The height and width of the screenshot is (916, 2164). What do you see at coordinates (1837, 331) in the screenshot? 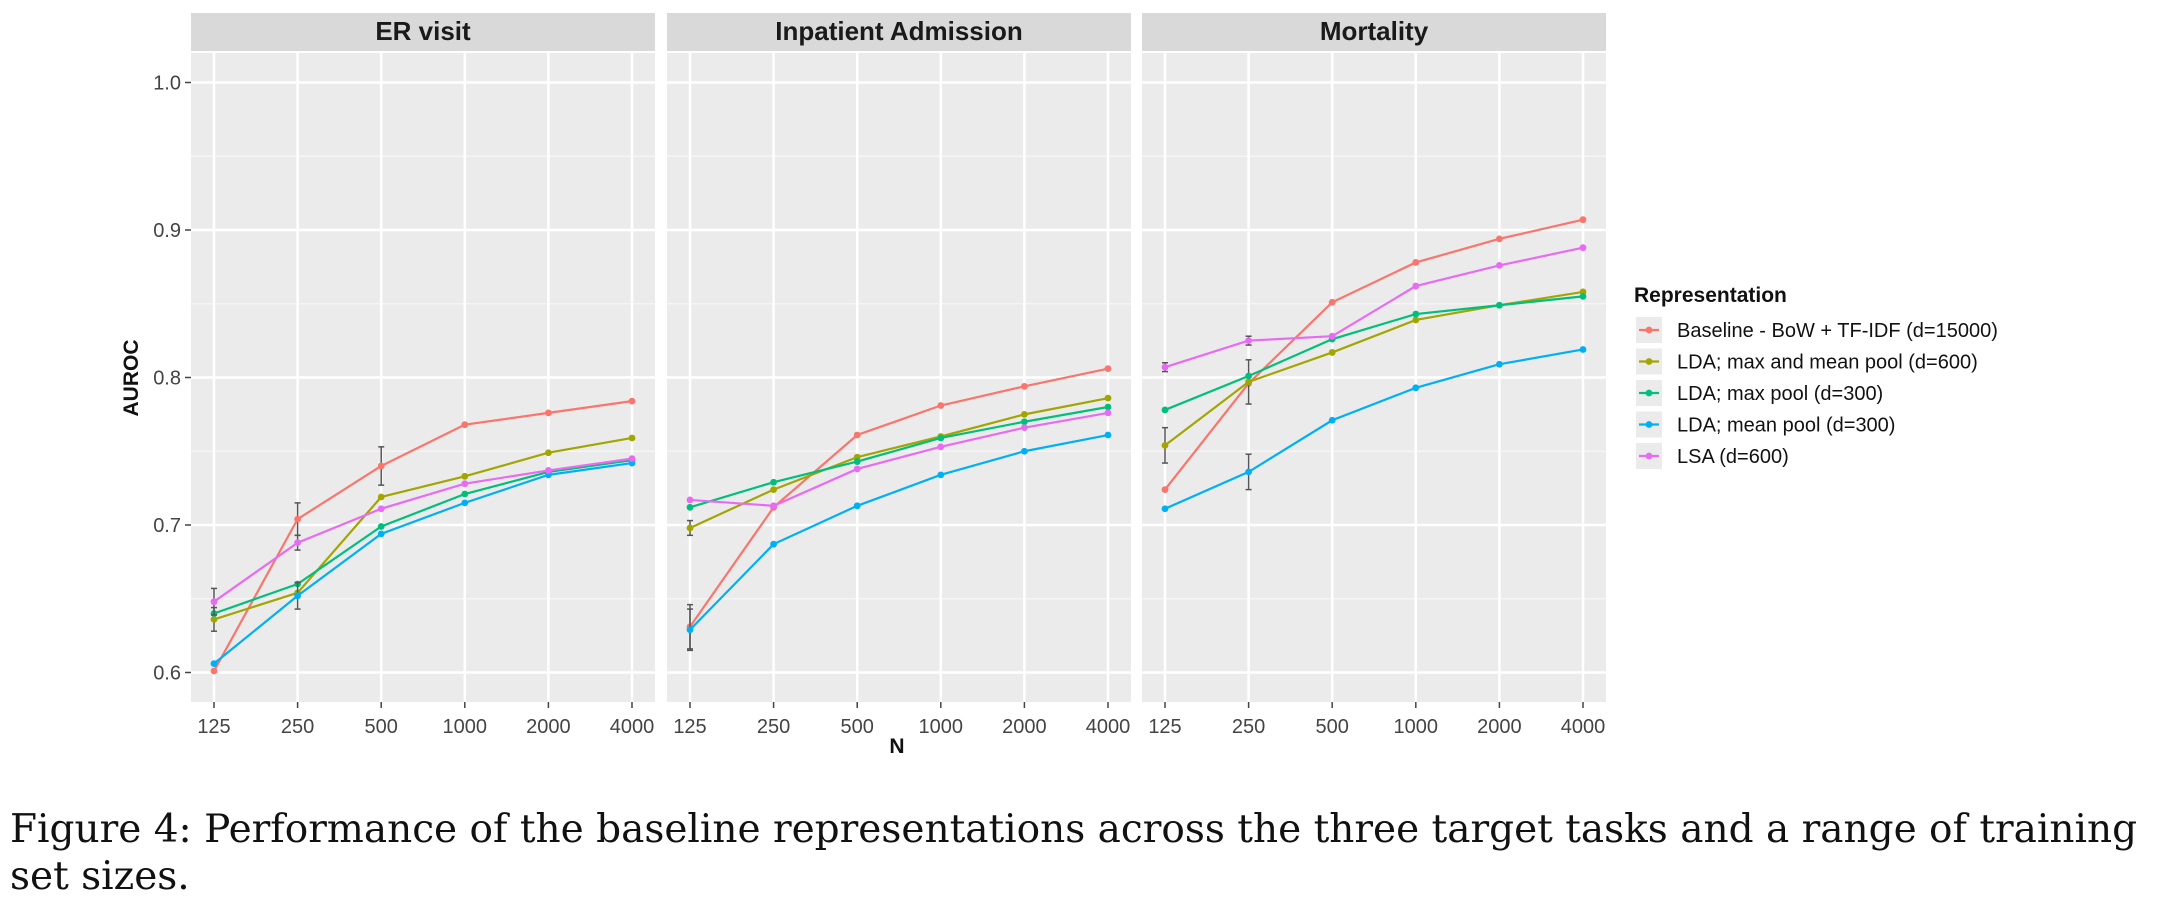
I see `legend-label: Baseline - BoW + TF-IDF (d=15000)` at bounding box center [1837, 331].